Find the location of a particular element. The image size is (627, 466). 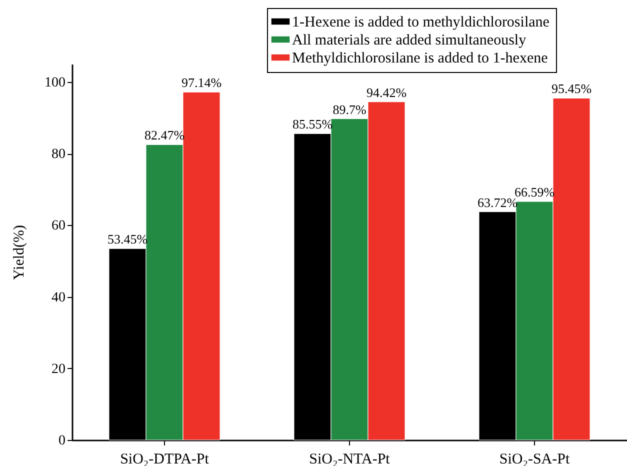

legend-label: 1-Hexene is added to methyldichlorosilane is located at coordinates (421, 22).